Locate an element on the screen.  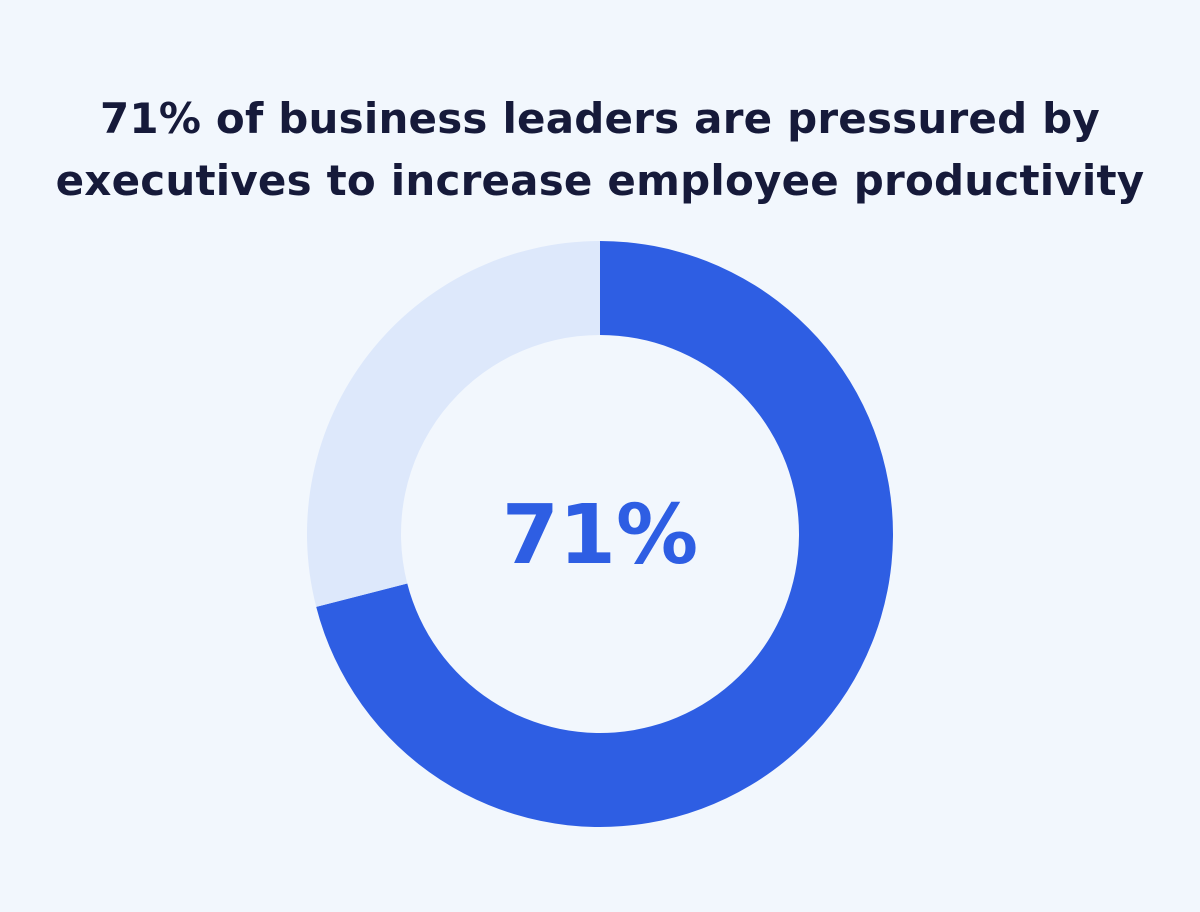
donut-center-label: 71% is located at coordinates (600, 535).